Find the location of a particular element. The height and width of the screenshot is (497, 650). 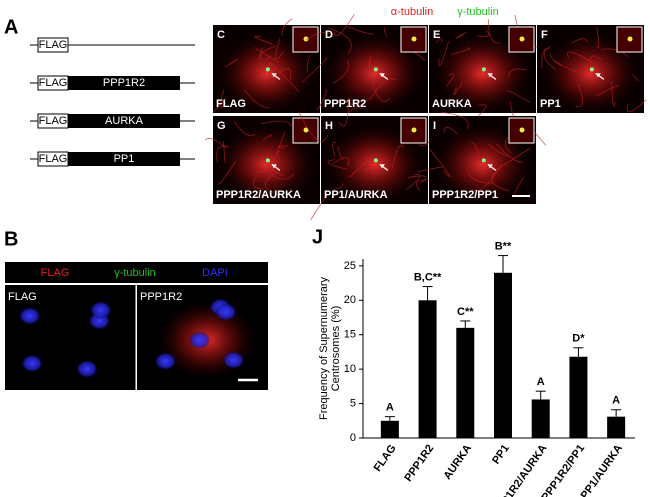

x-tick-label: FLAG is located at coordinates (385, 458).